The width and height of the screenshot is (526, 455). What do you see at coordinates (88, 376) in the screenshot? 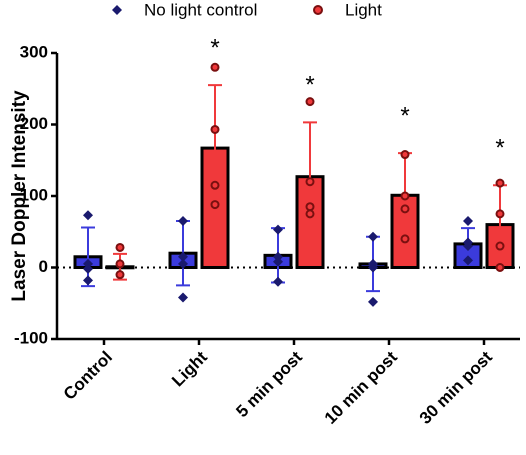
I see `x-tick-label: Control` at bounding box center [88, 376].